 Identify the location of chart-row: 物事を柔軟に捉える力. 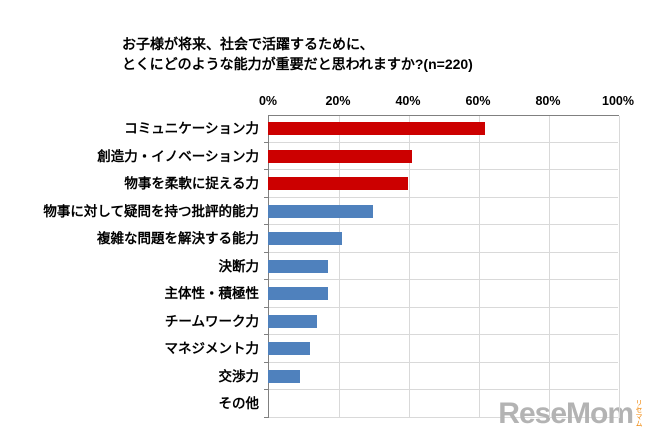
(309, 184).